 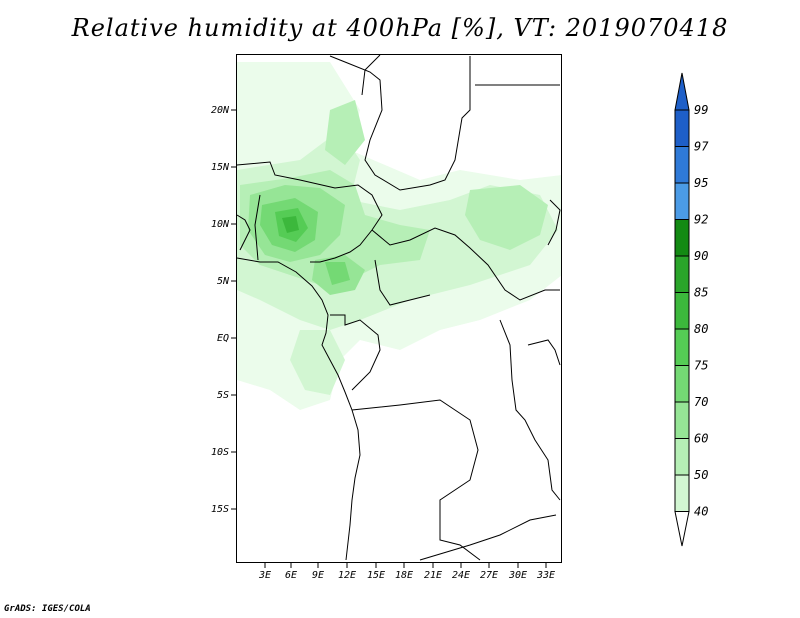 What do you see at coordinates (220, 110) in the screenshot?
I see `lat-tick-label: 20N` at bounding box center [220, 110].